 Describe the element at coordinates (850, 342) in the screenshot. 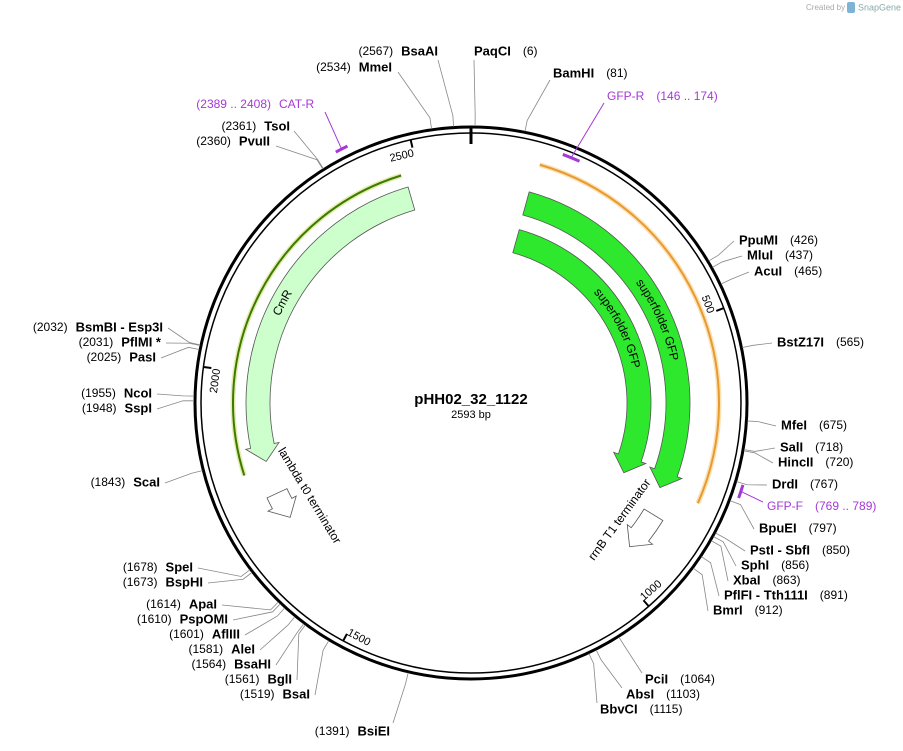

I see `site-position: (565)` at that location.